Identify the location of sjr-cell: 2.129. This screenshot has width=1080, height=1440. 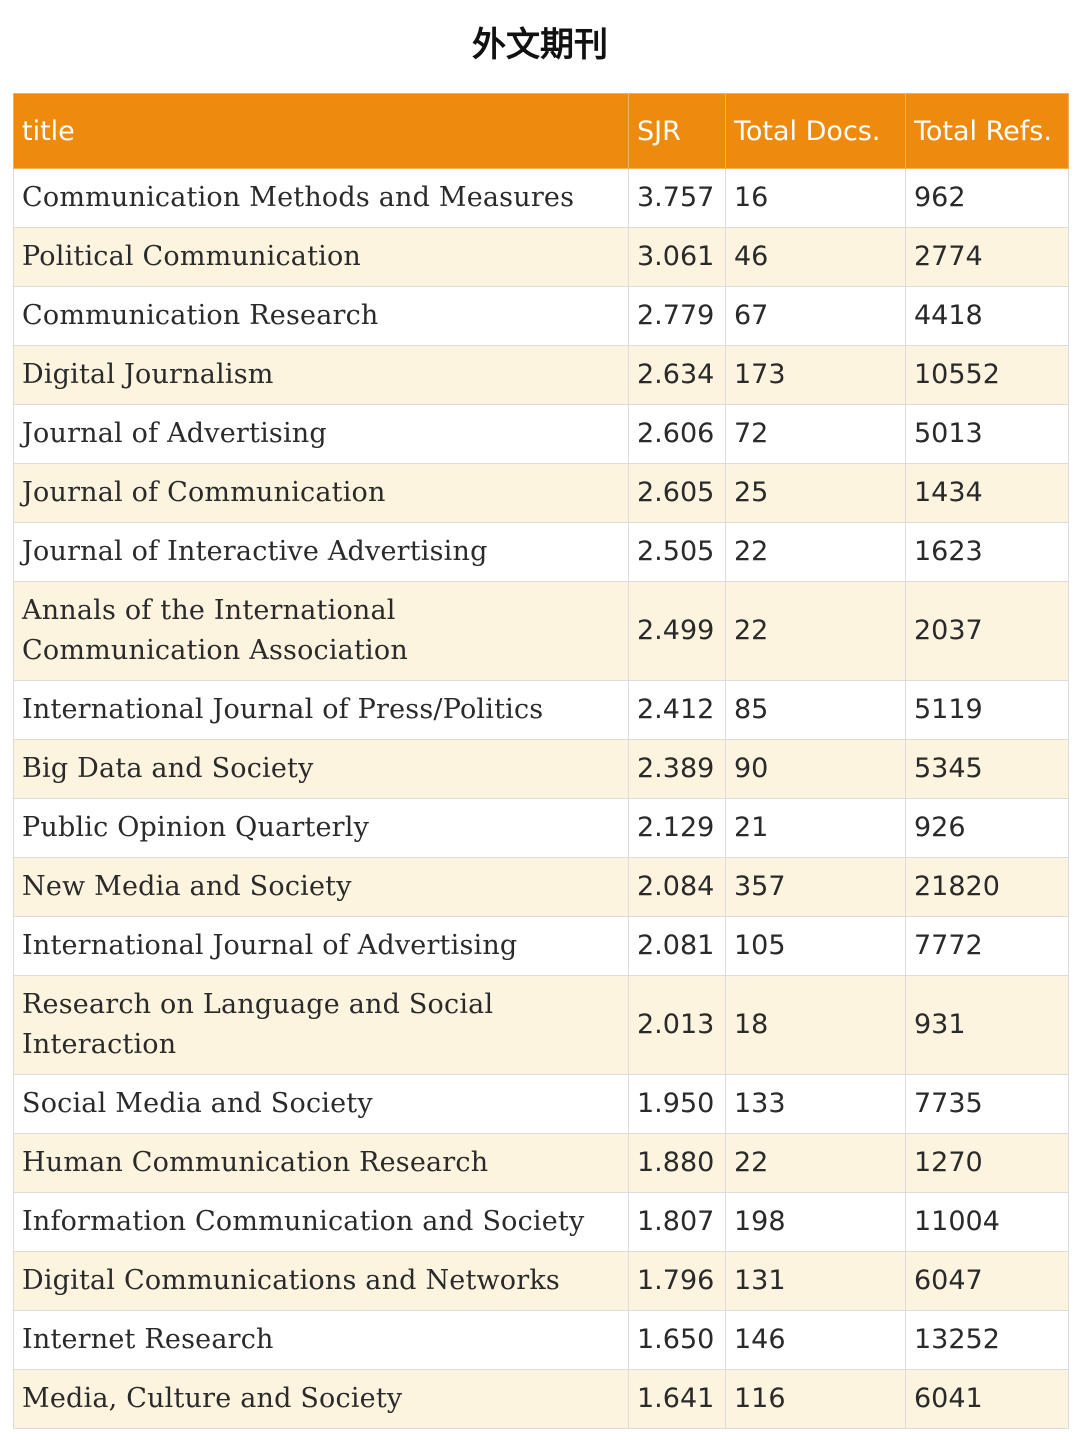
(677, 828).